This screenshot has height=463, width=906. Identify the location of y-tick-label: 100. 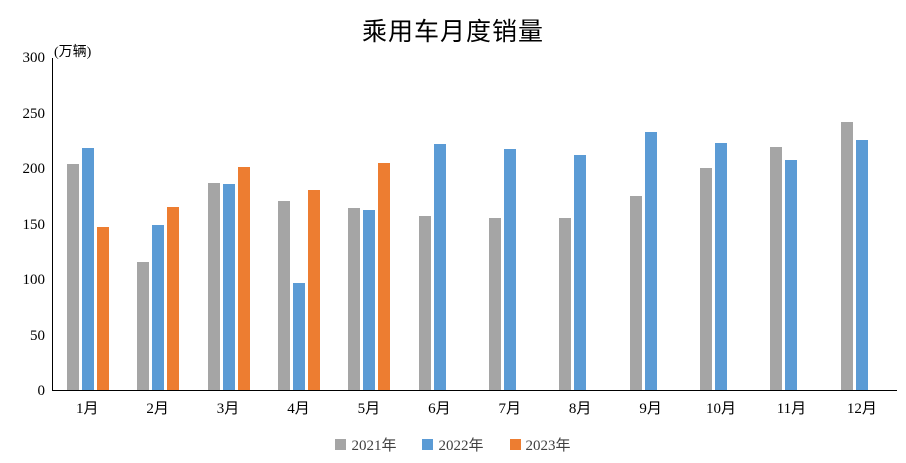
(34, 280).